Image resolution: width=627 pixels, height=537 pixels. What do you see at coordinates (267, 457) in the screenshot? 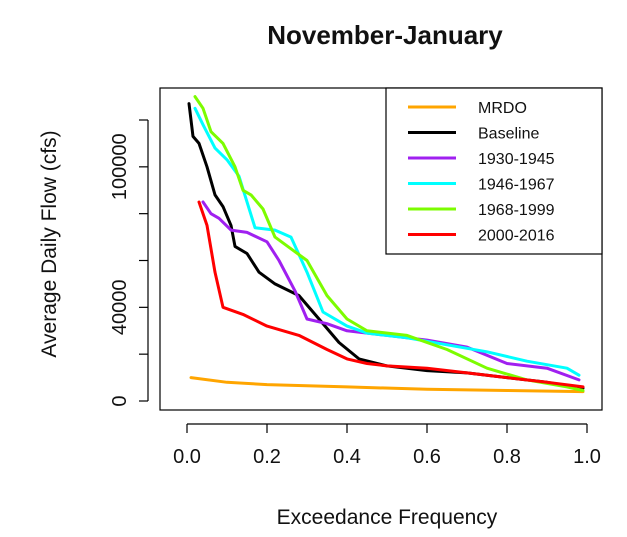
I see `x-tick-label: 0.2` at bounding box center [267, 457].